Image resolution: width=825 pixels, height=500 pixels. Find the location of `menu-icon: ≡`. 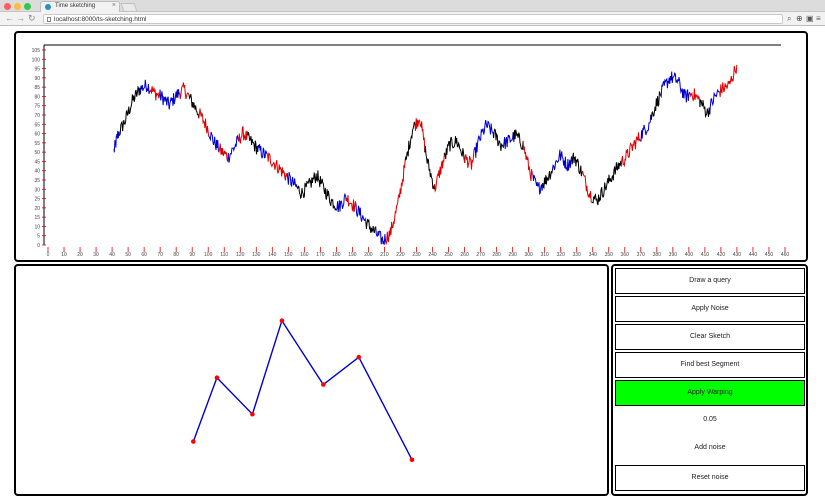

menu-icon: ≡ is located at coordinates (818, 18).